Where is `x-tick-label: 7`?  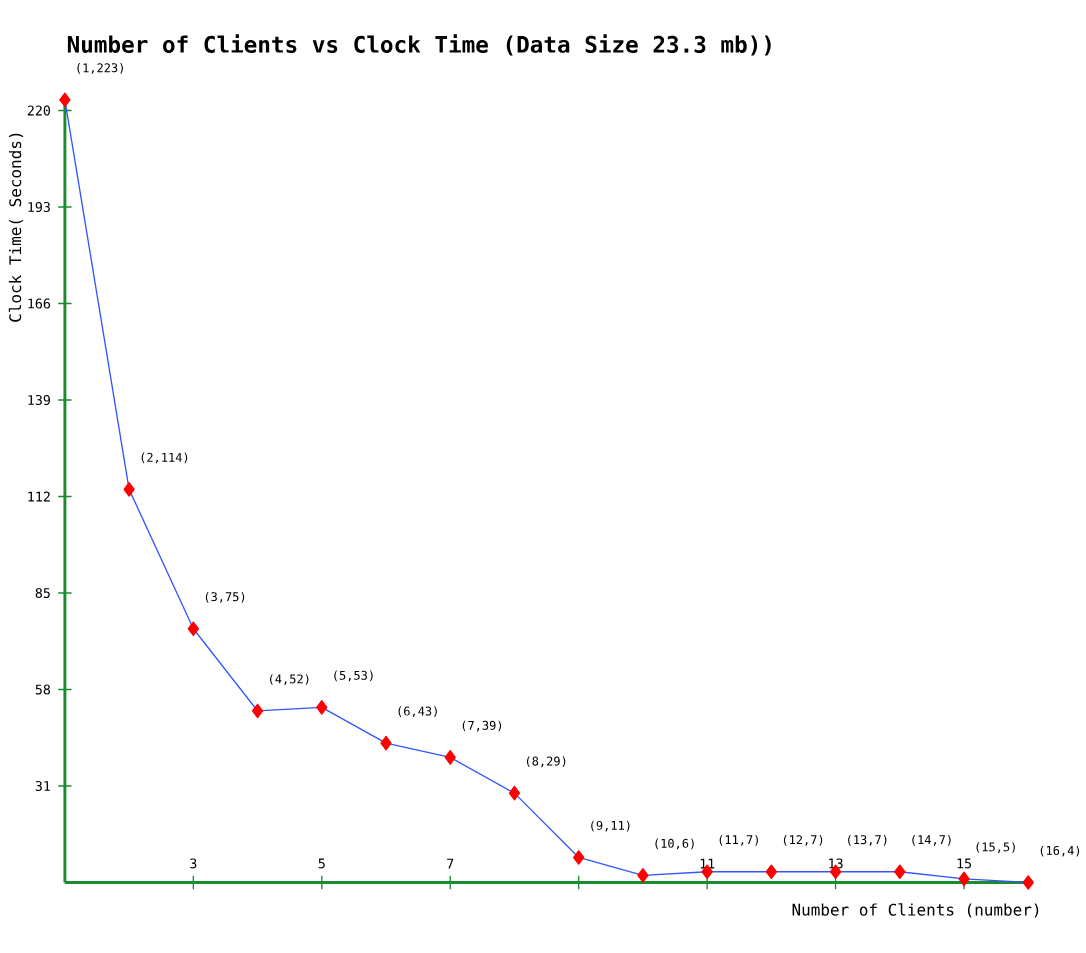
x-tick-label: 7 is located at coordinates (450, 863).